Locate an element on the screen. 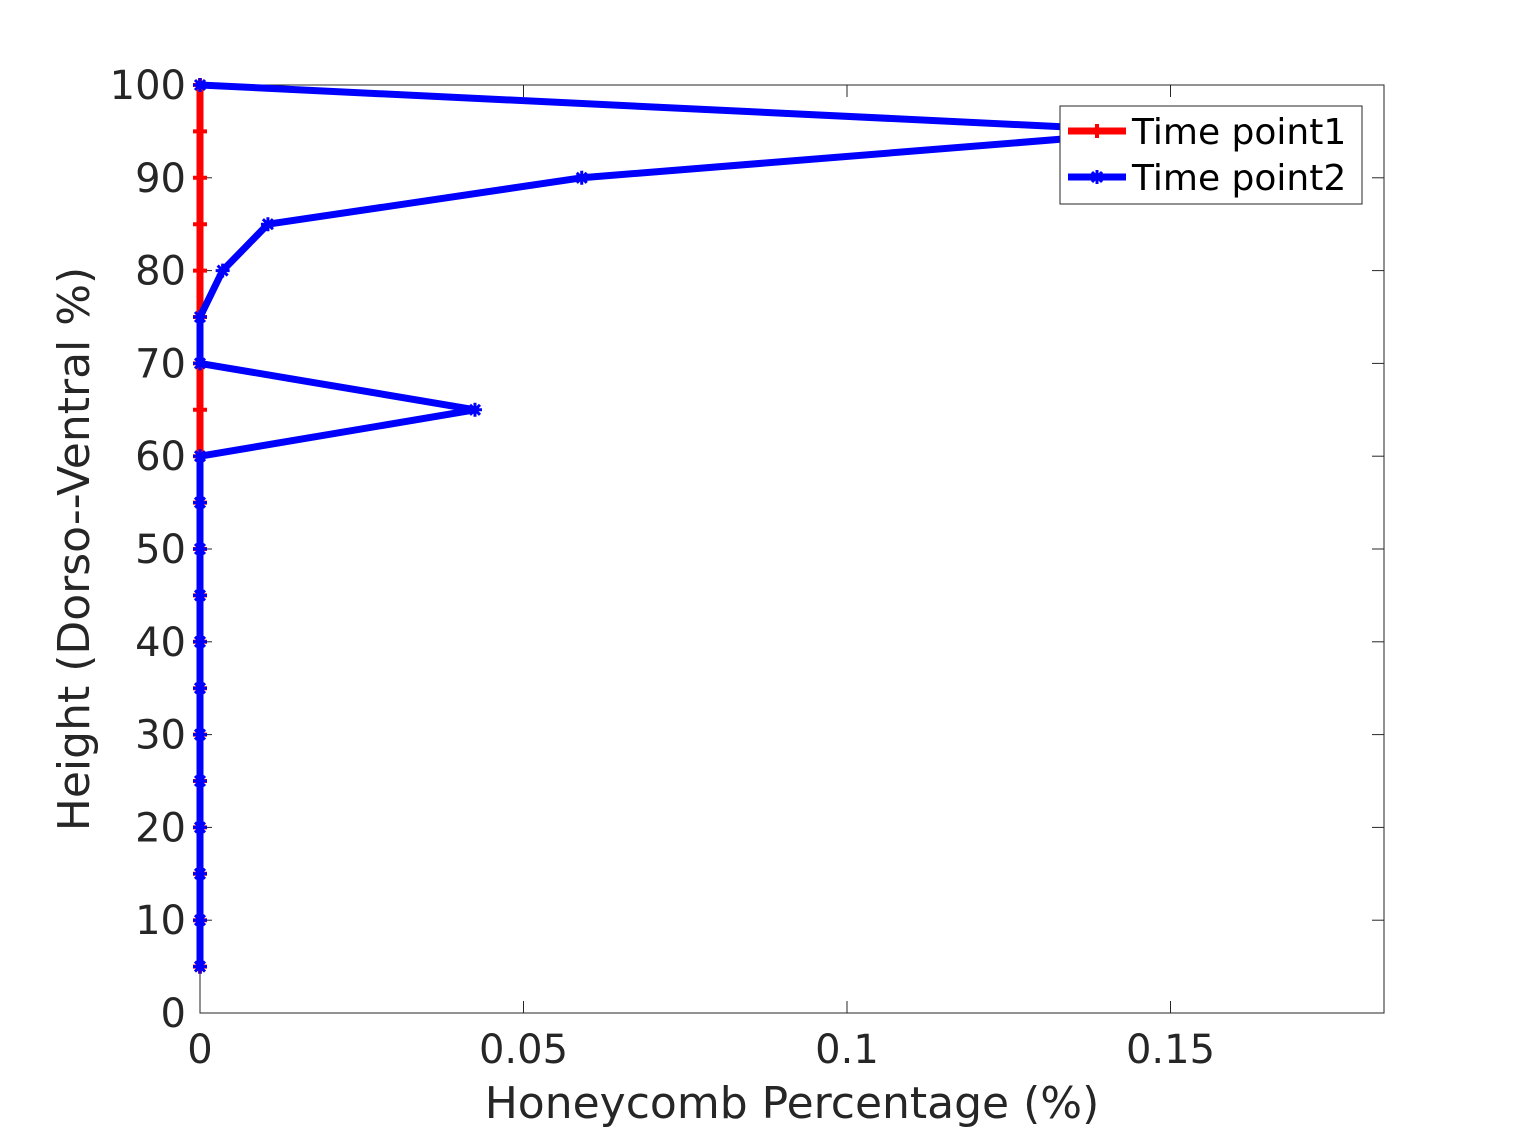  x-axis-label: Honeycomb Percentage (%) is located at coordinates (792, 1103).